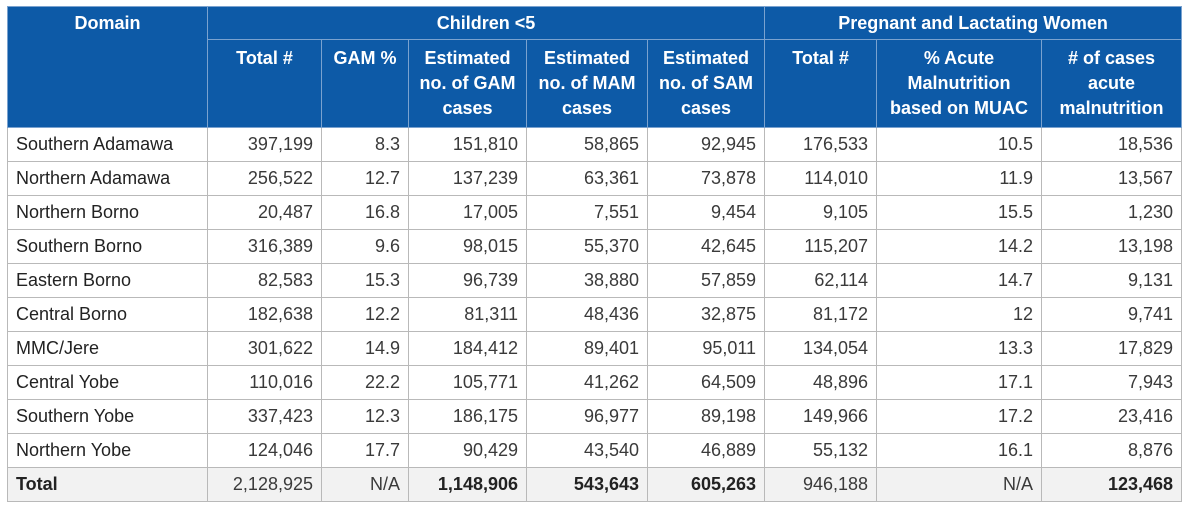  What do you see at coordinates (467, 246) in the screenshot?
I see `est-gam-cell: 98,015` at bounding box center [467, 246].